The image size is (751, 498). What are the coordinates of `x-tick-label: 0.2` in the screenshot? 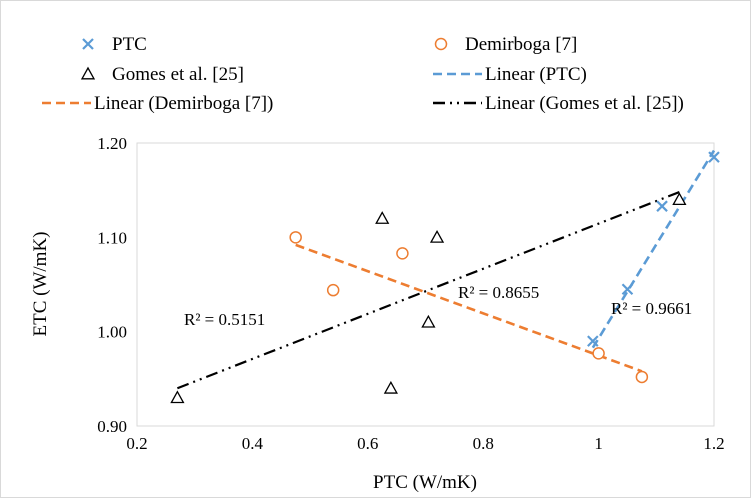 It's located at (136, 443).